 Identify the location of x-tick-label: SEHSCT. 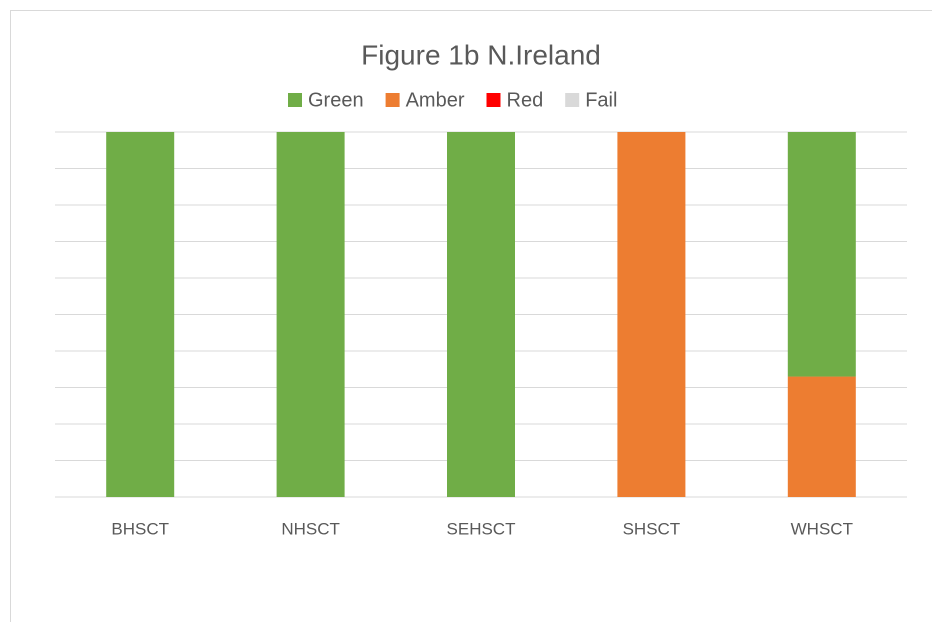
(481, 528).